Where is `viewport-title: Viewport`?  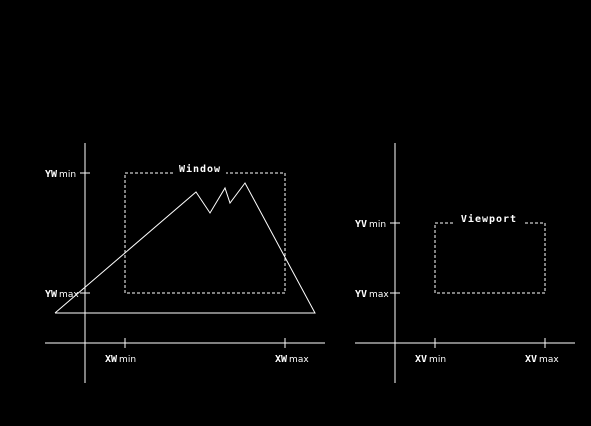 viewport-title: Viewport is located at coordinates (489, 219).